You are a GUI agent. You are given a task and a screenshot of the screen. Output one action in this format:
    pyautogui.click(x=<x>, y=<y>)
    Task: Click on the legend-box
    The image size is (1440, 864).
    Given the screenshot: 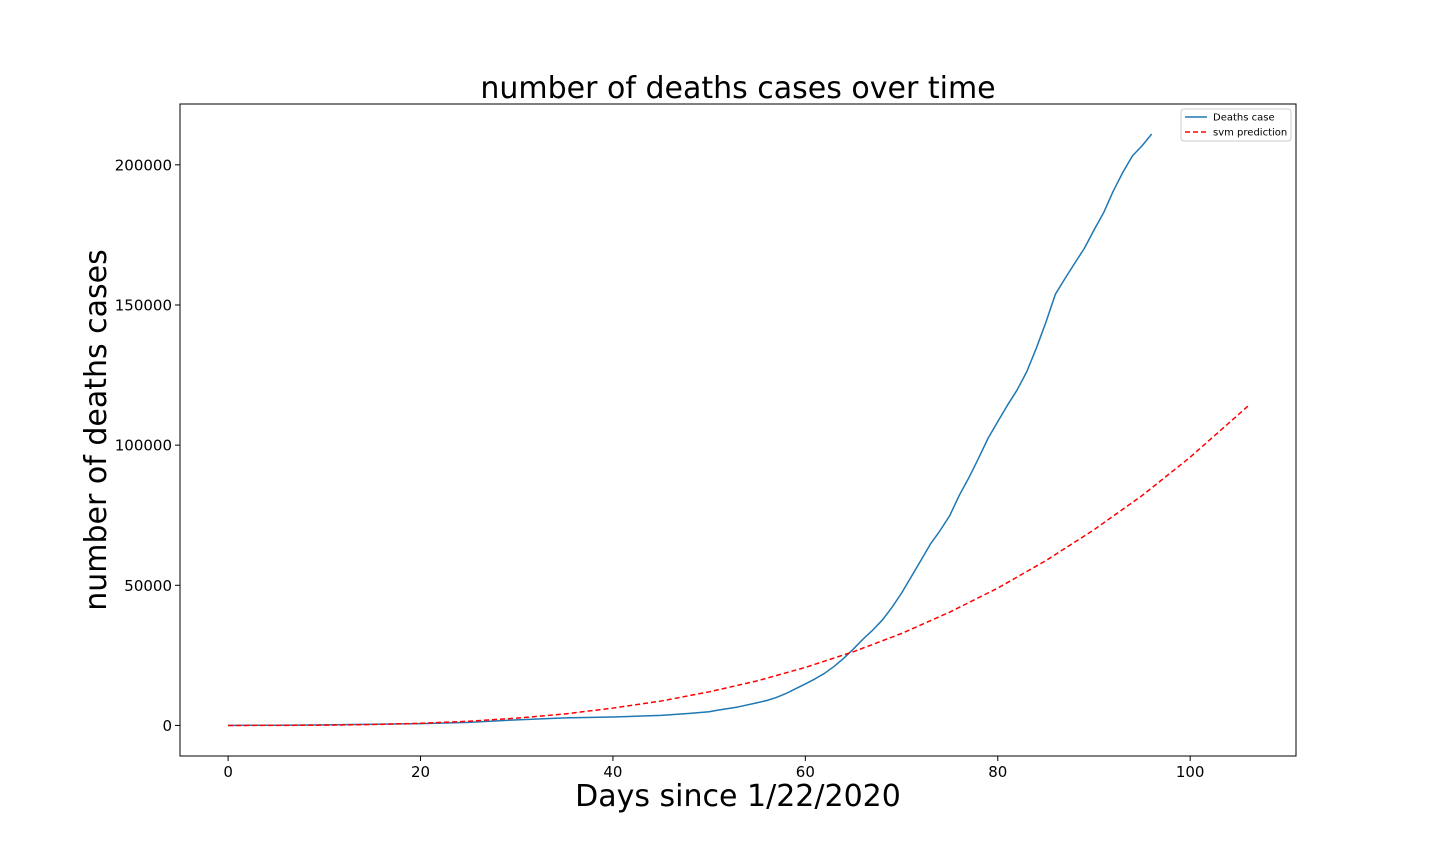 What is the action you would take?
    pyautogui.click(x=1236, y=125)
    